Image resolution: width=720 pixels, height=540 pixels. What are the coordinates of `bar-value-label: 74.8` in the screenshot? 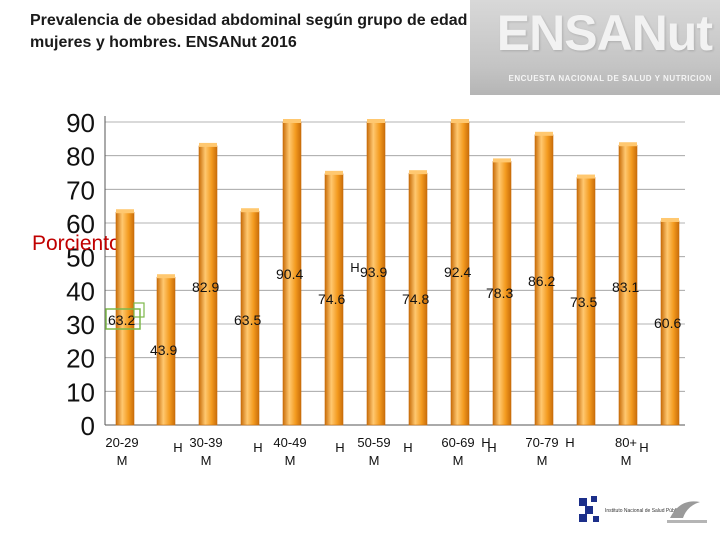 It's located at (415, 299).